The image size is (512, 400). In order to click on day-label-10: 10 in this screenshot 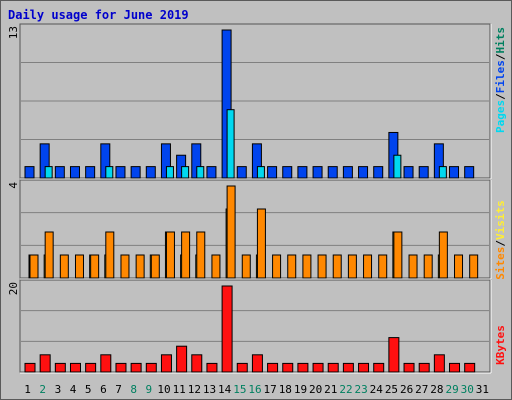, I will do `click(163, 389)`.